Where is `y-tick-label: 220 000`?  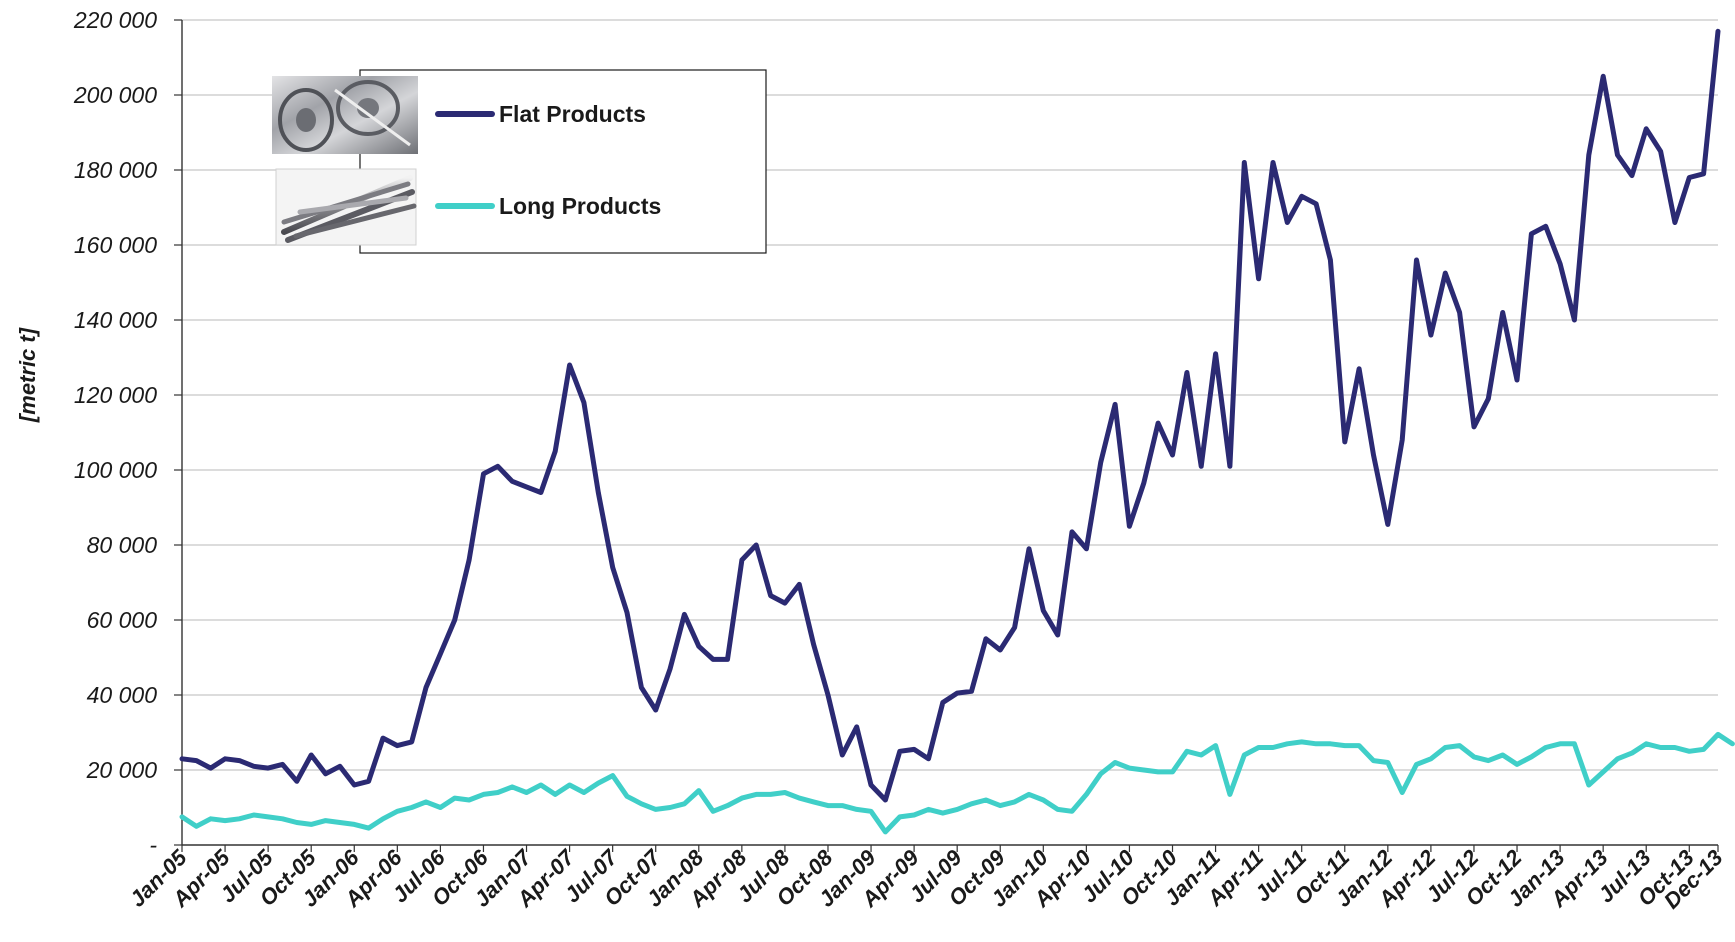
y-tick-label: 220 000 is located at coordinates (115, 20).